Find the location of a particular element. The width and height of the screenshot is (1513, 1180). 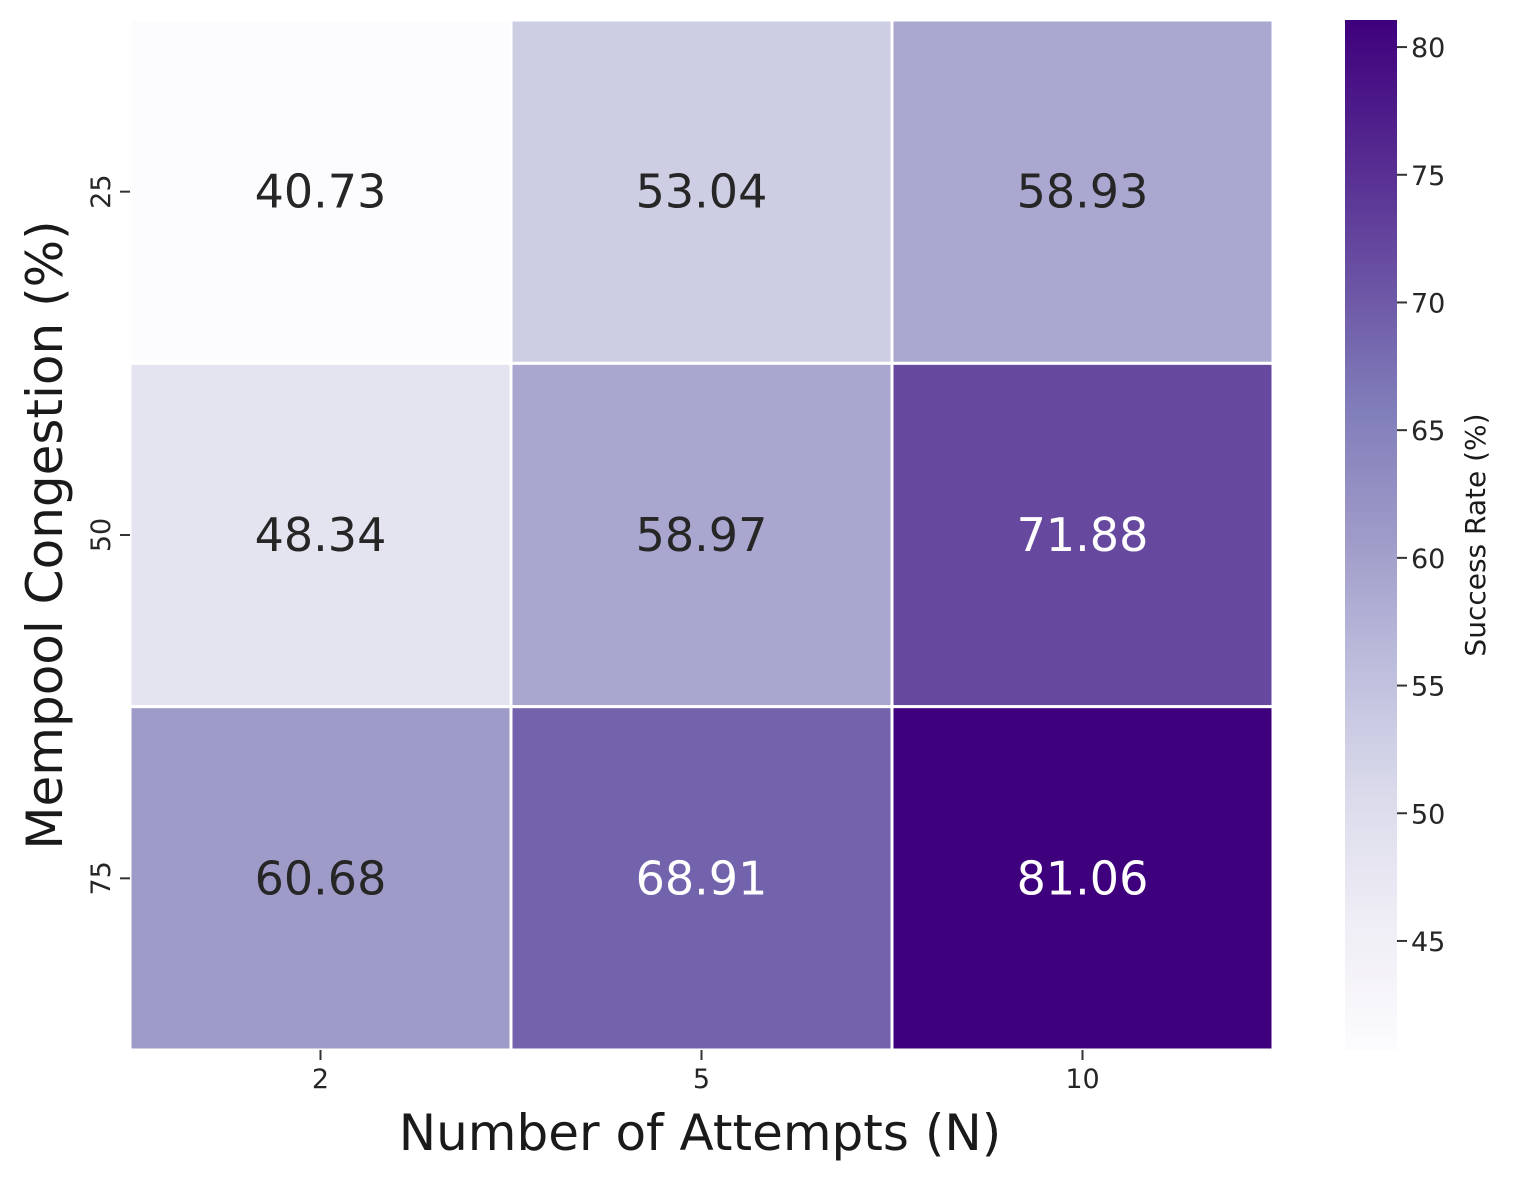

colorbar: 45 50 55 60 65 70 75 80 Success Rate (%) is located at coordinates (1418, 535).